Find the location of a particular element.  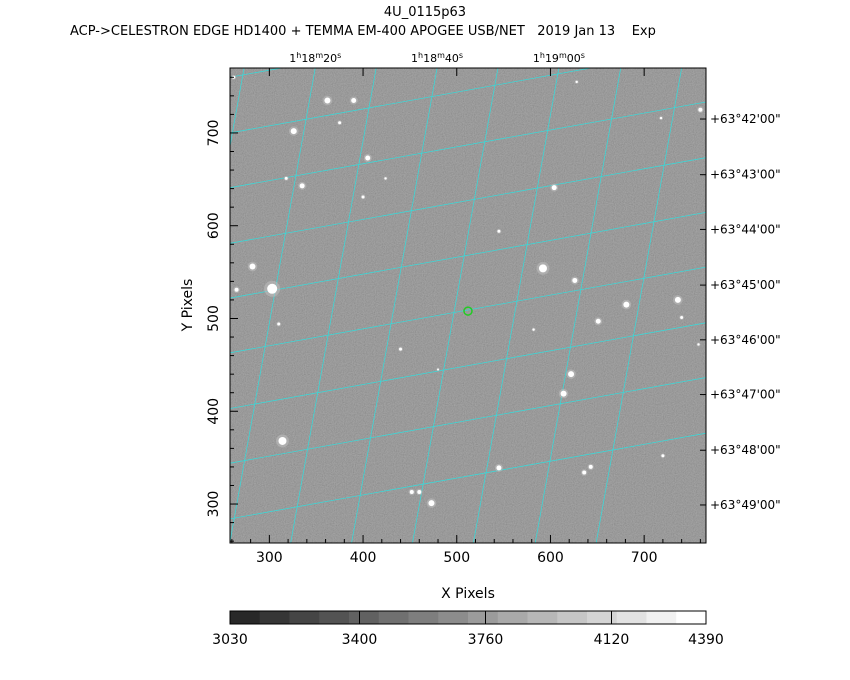

ra-tick-part: h is located at coordinates (542, 55).